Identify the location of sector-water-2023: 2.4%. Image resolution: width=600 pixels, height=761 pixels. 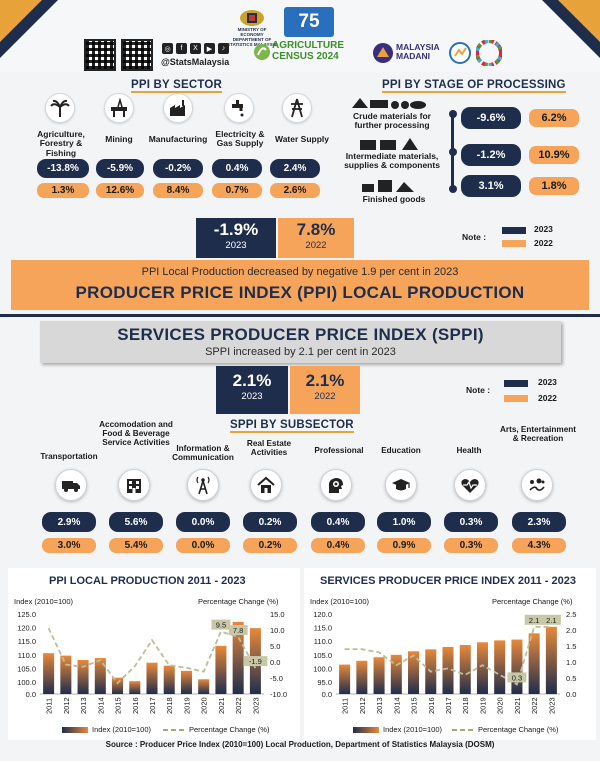
(295, 168).